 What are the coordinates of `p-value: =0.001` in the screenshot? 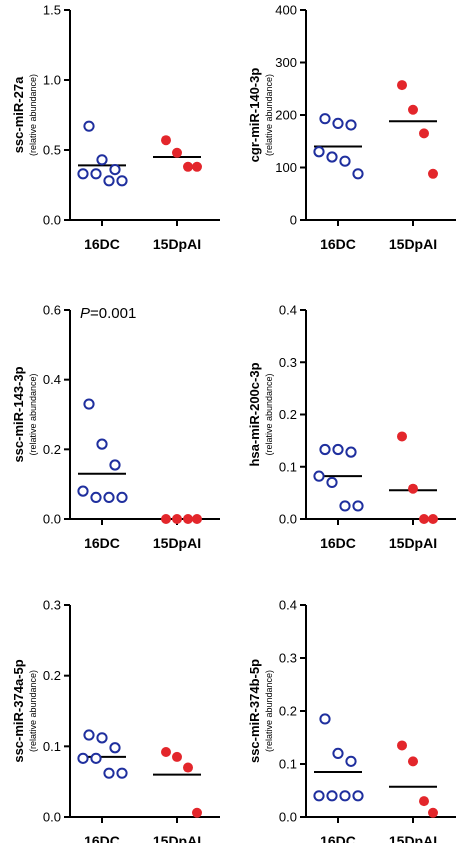 It's located at (113, 313).